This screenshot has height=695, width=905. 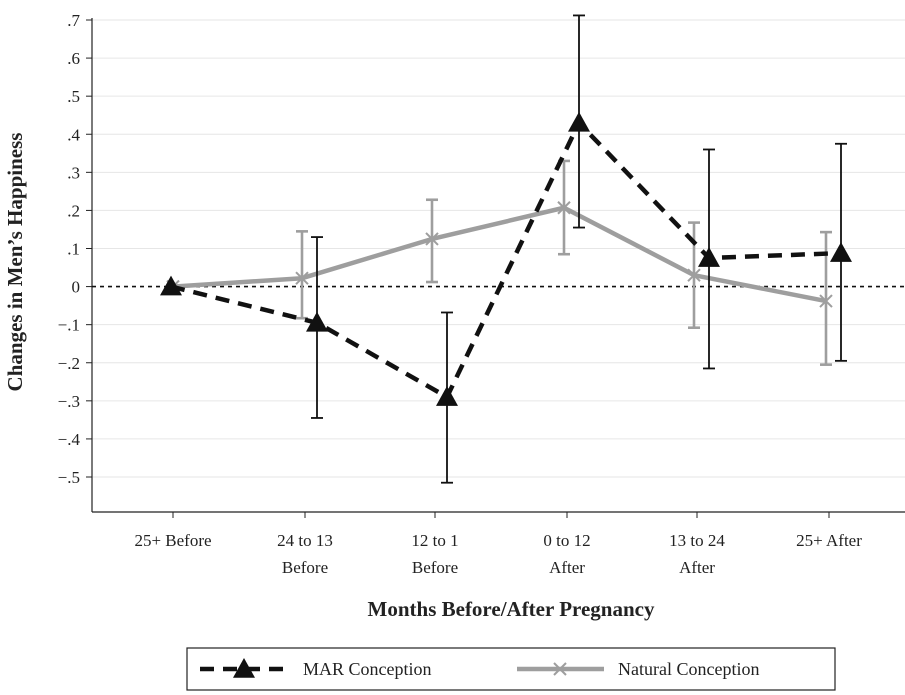 I want to click on x-tick-label: 25+ After, so click(x=829, y=540).